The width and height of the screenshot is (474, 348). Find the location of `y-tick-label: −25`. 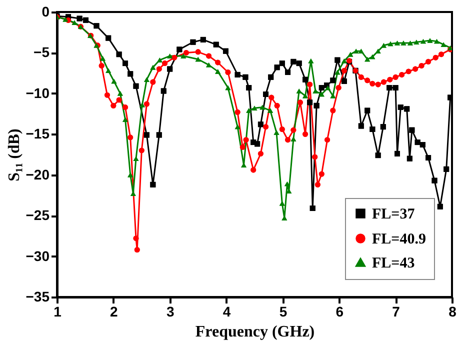

y-tick-label: −25 is located at coordinates (38, 215).